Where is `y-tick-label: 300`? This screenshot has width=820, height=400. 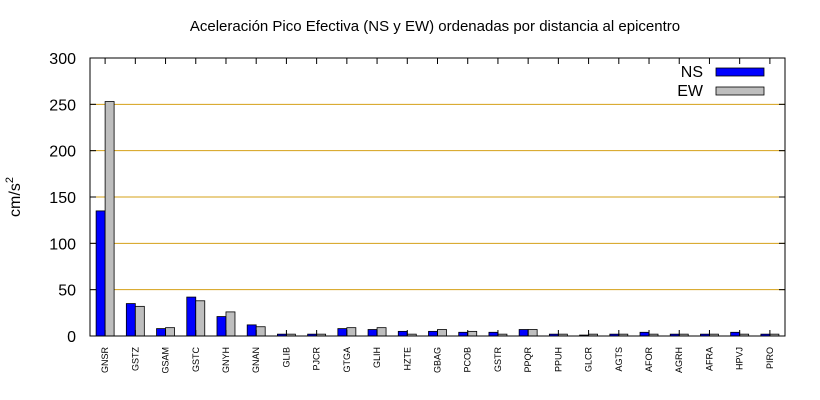 y-tick-label: 300 is located at coordinates (62, 59).